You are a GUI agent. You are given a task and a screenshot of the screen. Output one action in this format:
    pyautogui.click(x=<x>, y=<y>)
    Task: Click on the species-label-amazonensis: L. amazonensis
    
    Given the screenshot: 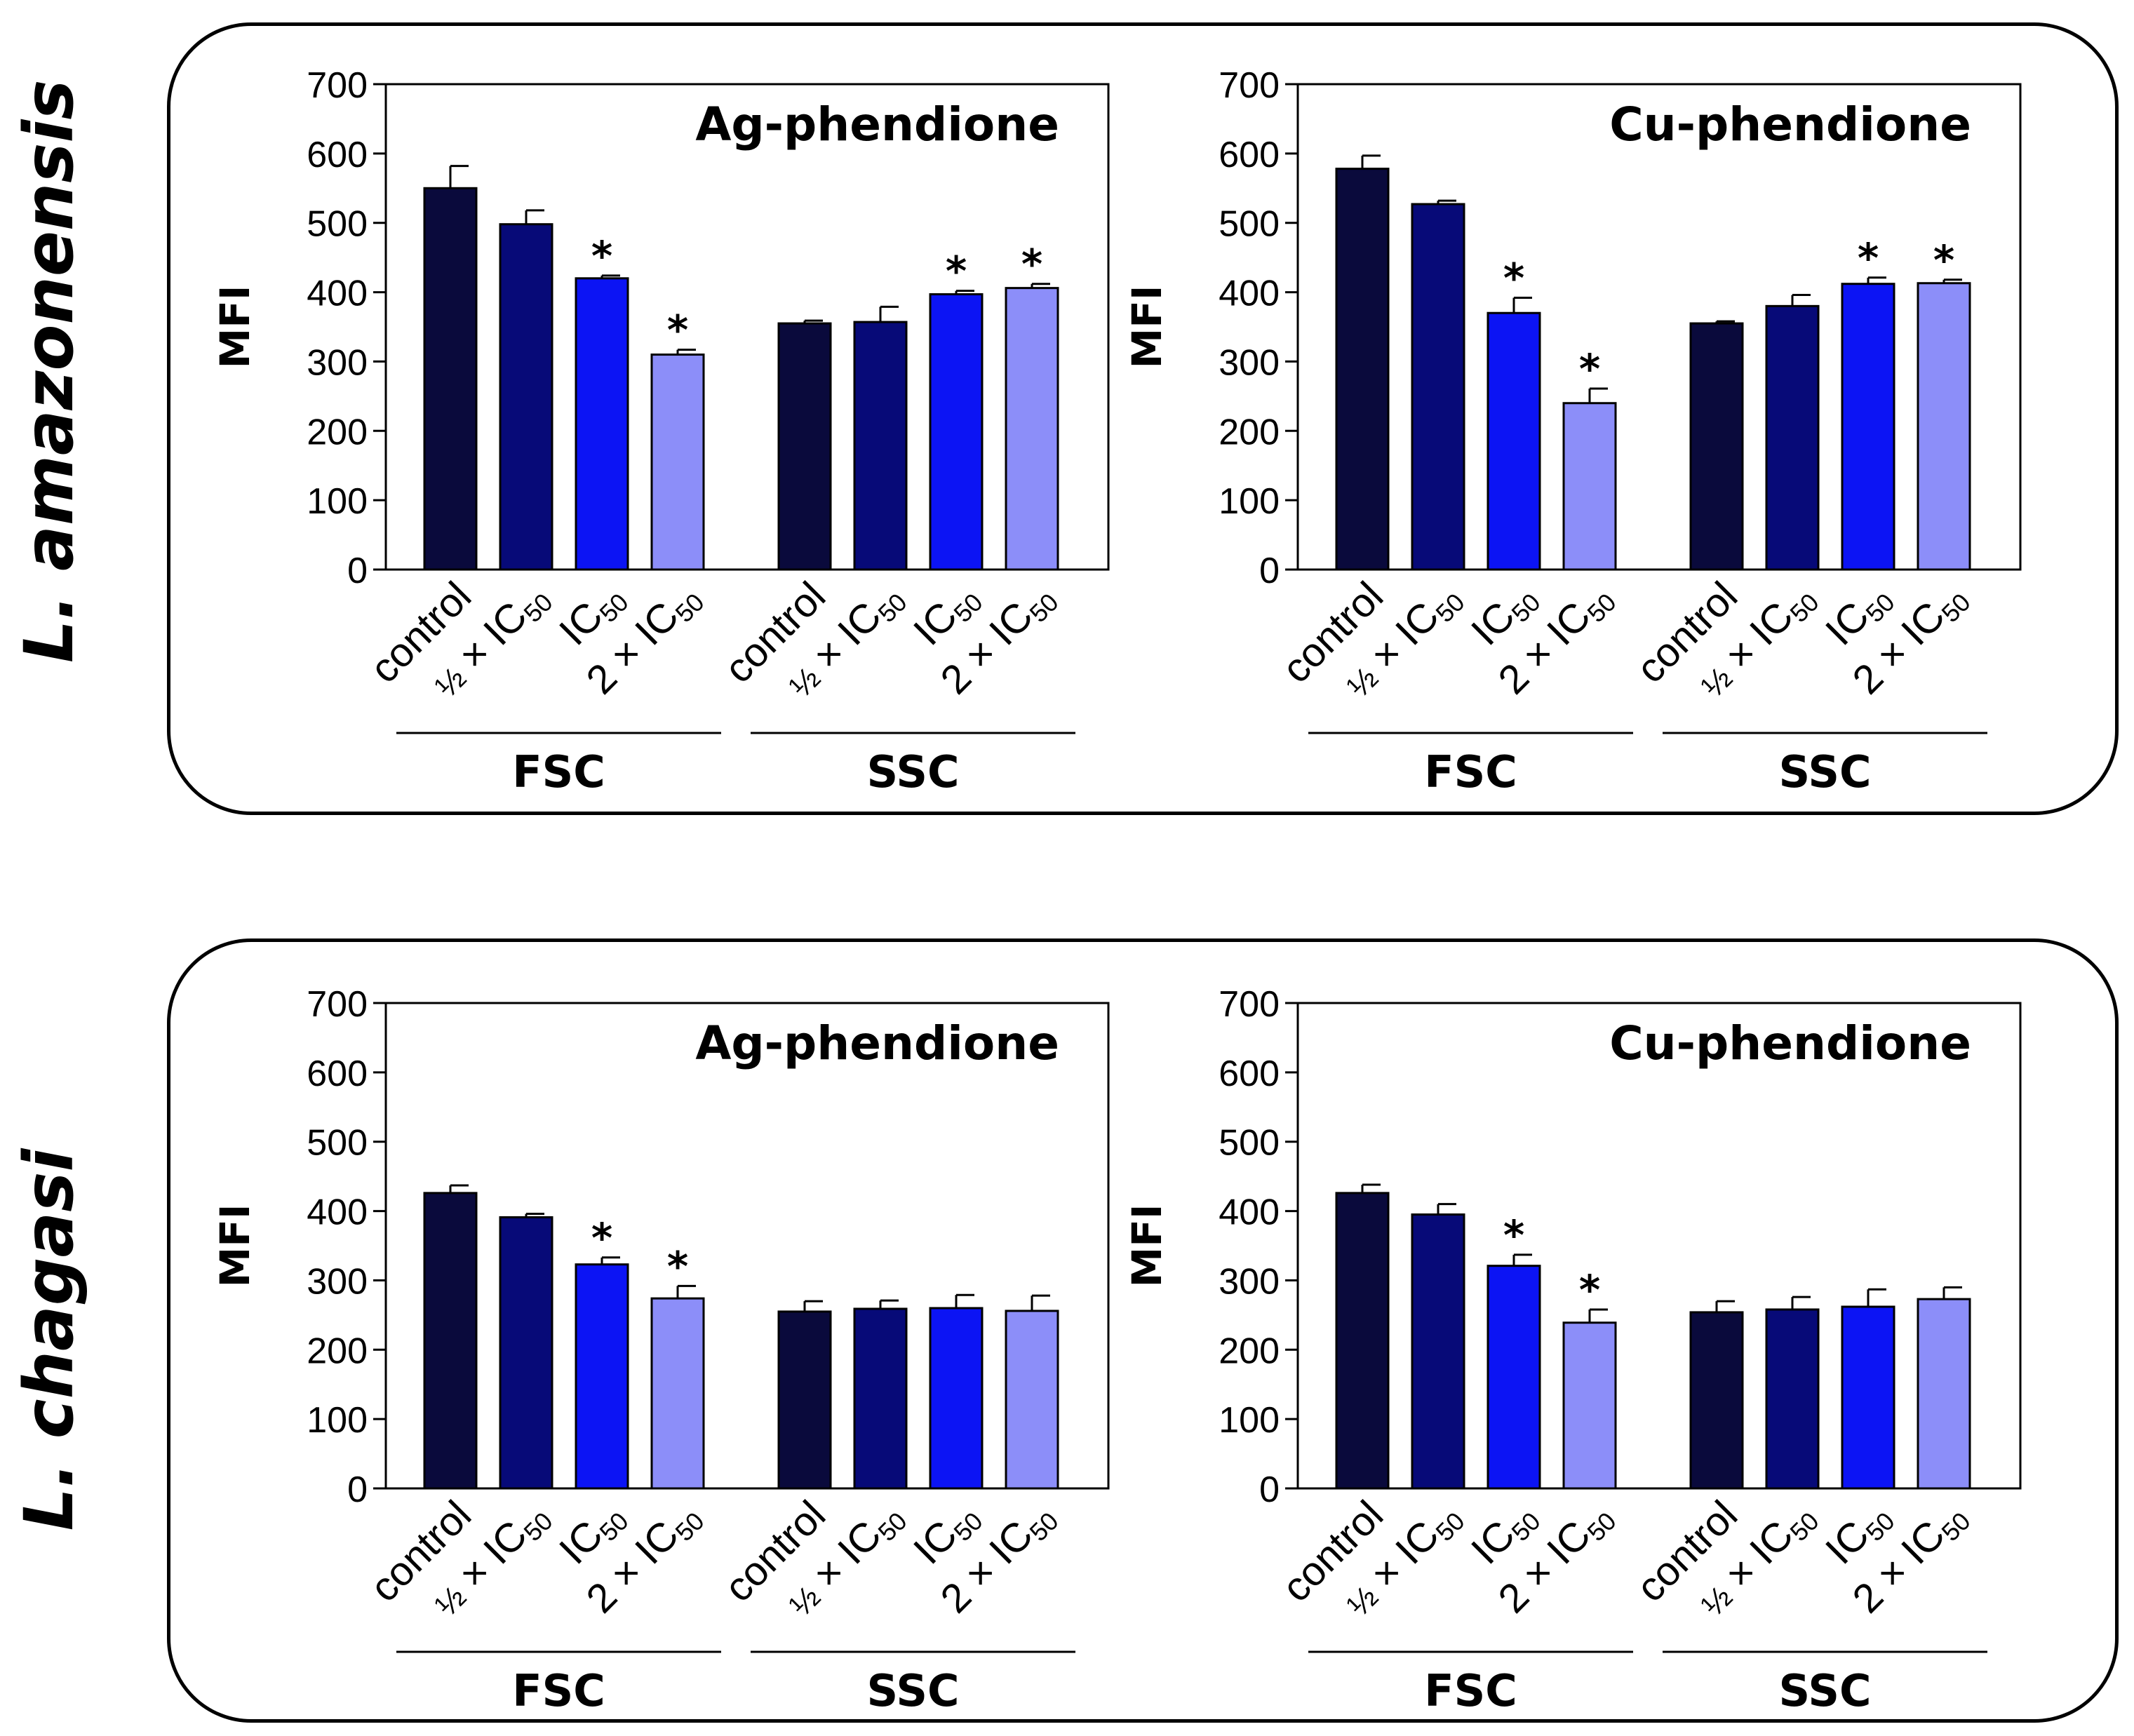 What is the action you would take?
    pyautogui.click(x=49, y=371)
    